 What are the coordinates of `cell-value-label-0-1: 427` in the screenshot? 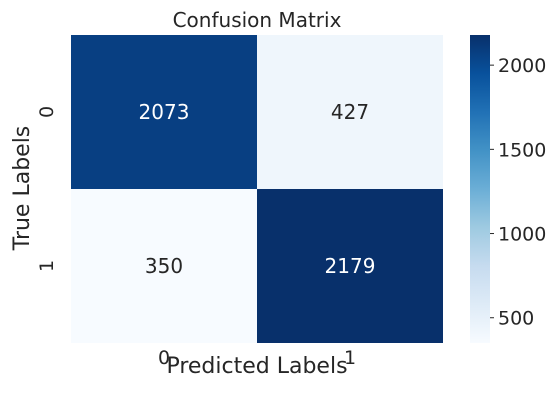 It's located at (350, 112).